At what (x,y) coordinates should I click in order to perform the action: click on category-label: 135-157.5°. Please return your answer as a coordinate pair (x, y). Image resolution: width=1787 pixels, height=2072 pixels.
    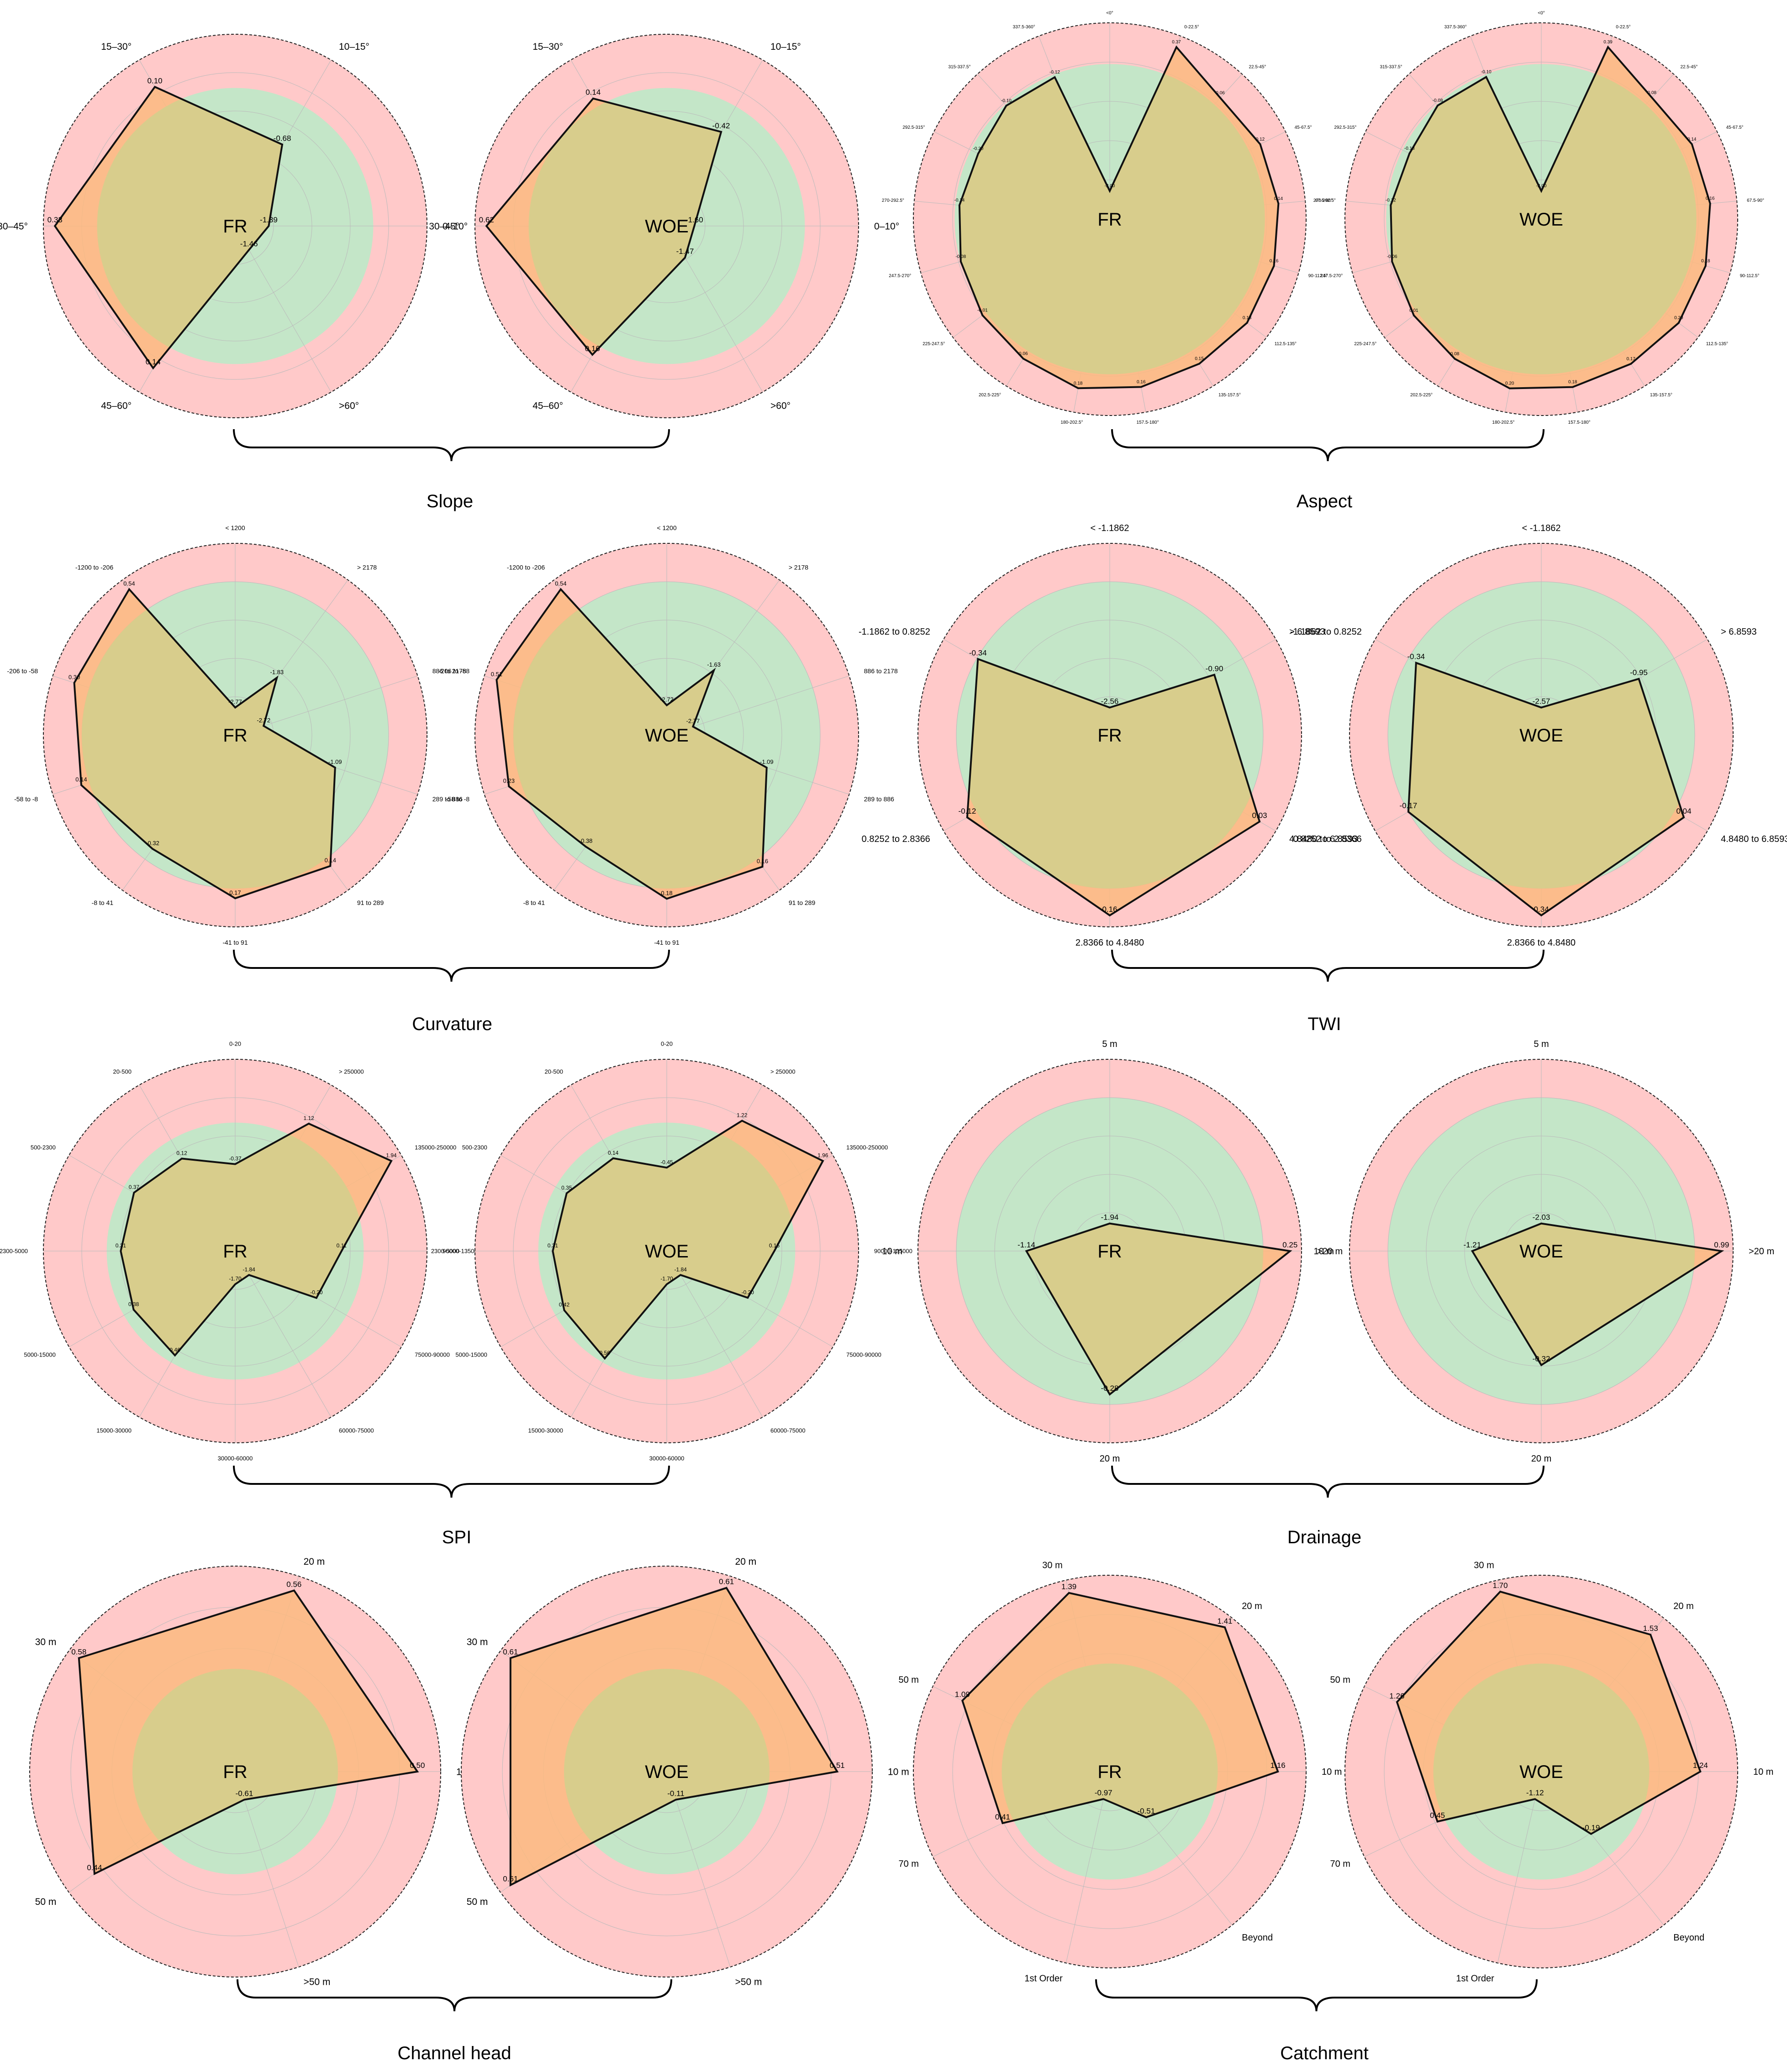
    Looking at the image, I should click on (1661, 395).